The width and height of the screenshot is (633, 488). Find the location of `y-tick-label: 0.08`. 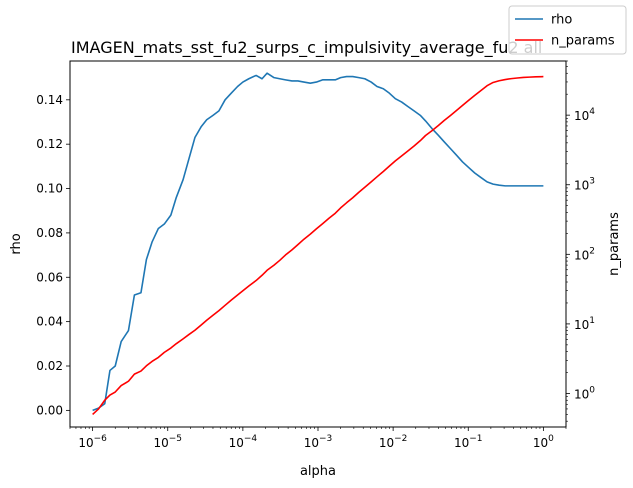

y-tick-label: 0.08 is located at coordinates (49, 233).